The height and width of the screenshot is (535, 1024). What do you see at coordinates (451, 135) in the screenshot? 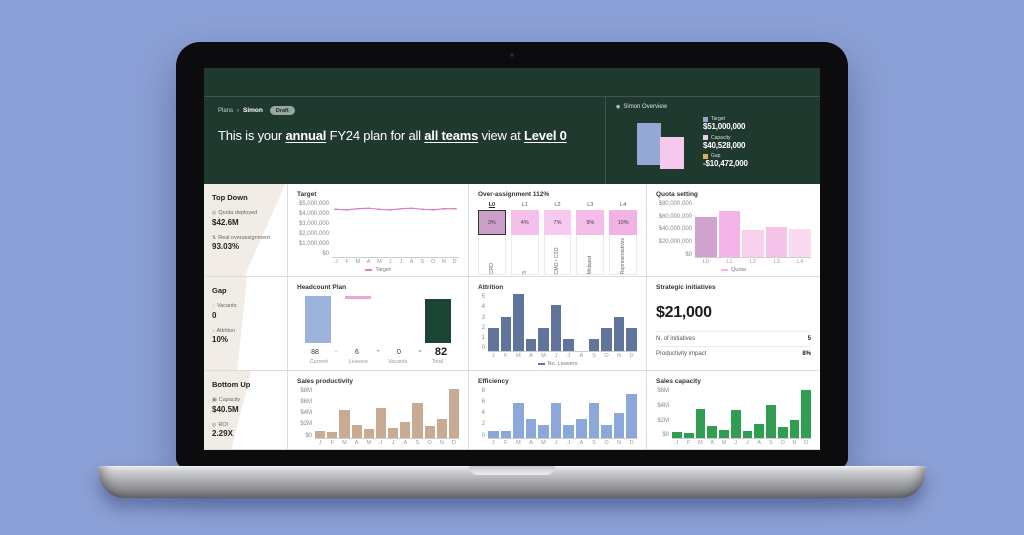
I see `all-teams-link: all teams` at bounding box center [451, 135].